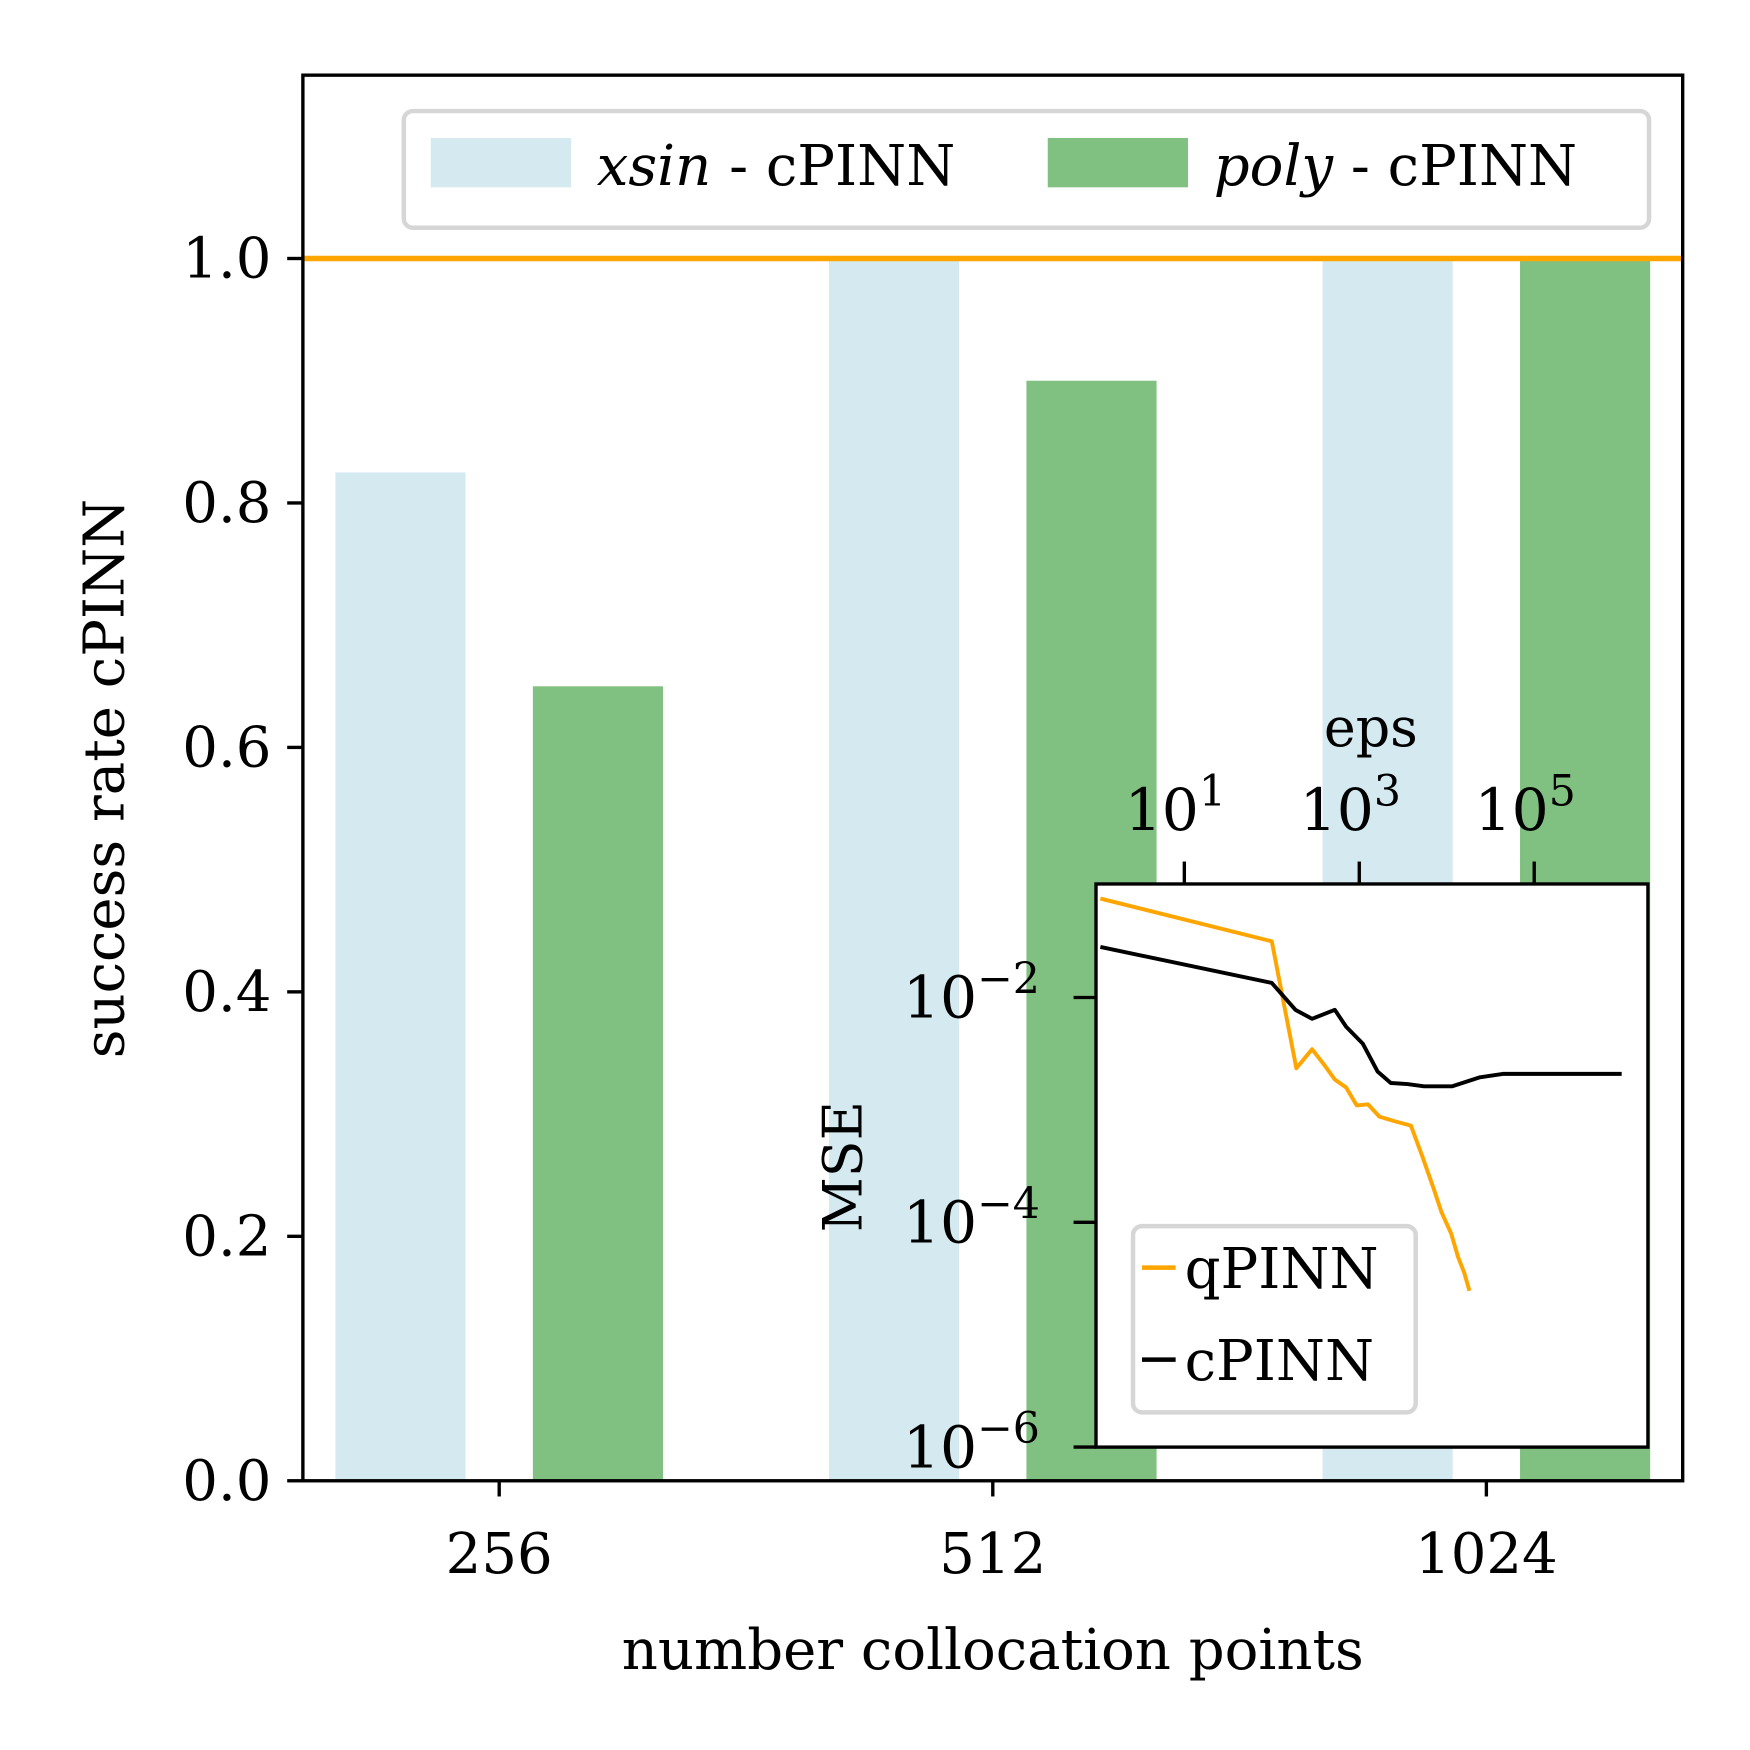  What do you see at coordinates (1212, 791) in the screenshot?
I see `inset-x-tick-label-exponent: 1` at bounding box center [1212, 791].